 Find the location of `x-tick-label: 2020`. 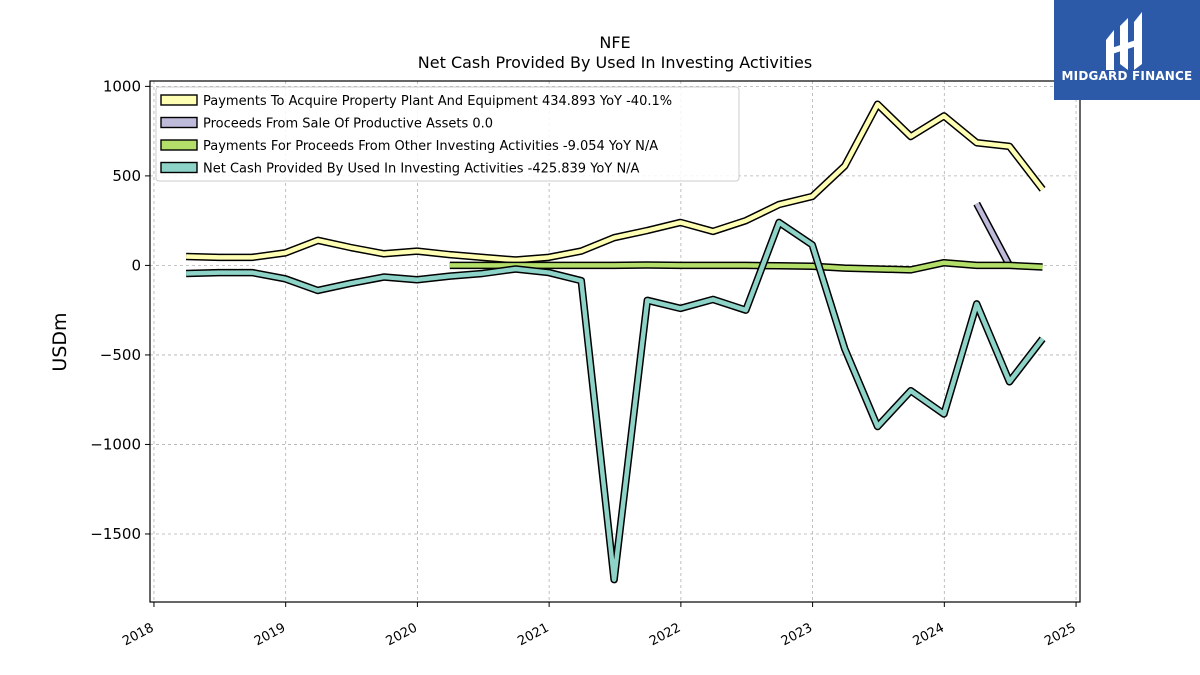

x-tick-label: 2020 is located at coordinates (402, 635).